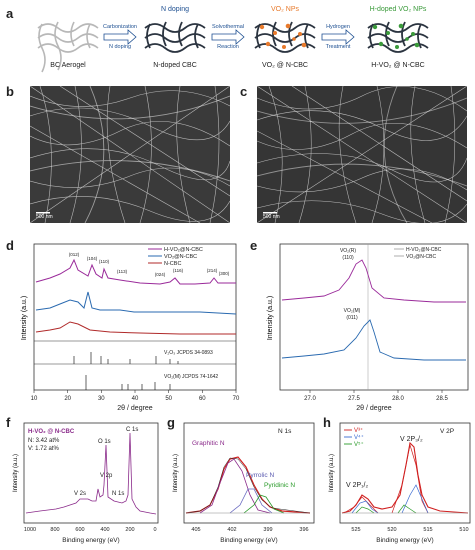 The height and width of the screenshot is (550, 475). Describe the element at coordinates (172, 264) in the screenshot. I see `legend-d-2: N-CBC` at that location.